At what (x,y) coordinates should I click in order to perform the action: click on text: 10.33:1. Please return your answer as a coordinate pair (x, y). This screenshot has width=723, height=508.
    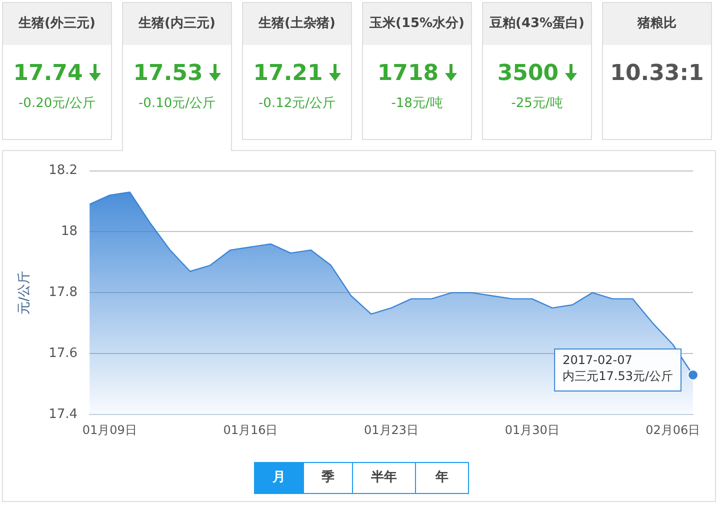
    Looking at the image, I should click on (657, 73).